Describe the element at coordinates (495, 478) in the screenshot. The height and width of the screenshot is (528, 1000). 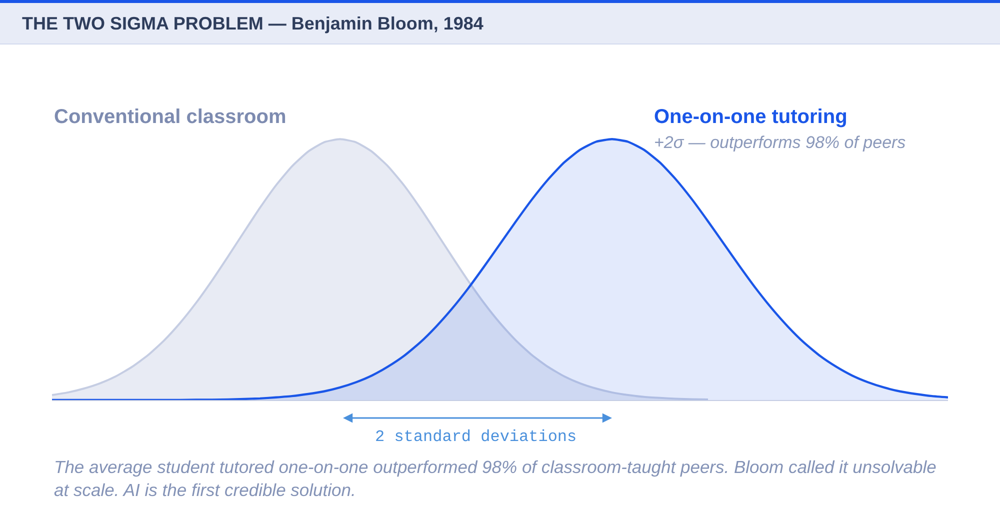
I see `text: The average student tutored one-on-one outperformed 98% of classroom-taught peers. Bloom called it unsolvable at scale. AI is the first credible solution.` at that location.